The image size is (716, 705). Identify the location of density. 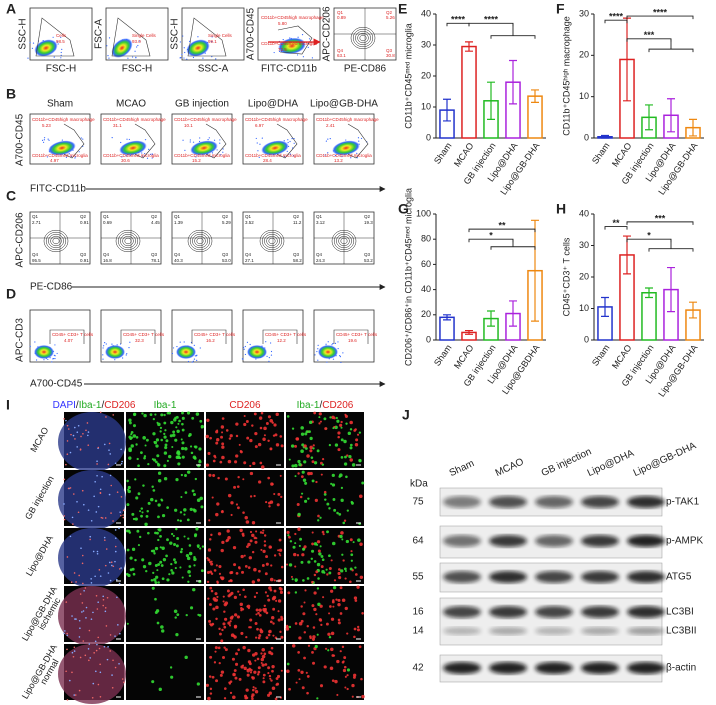
(115, 352).